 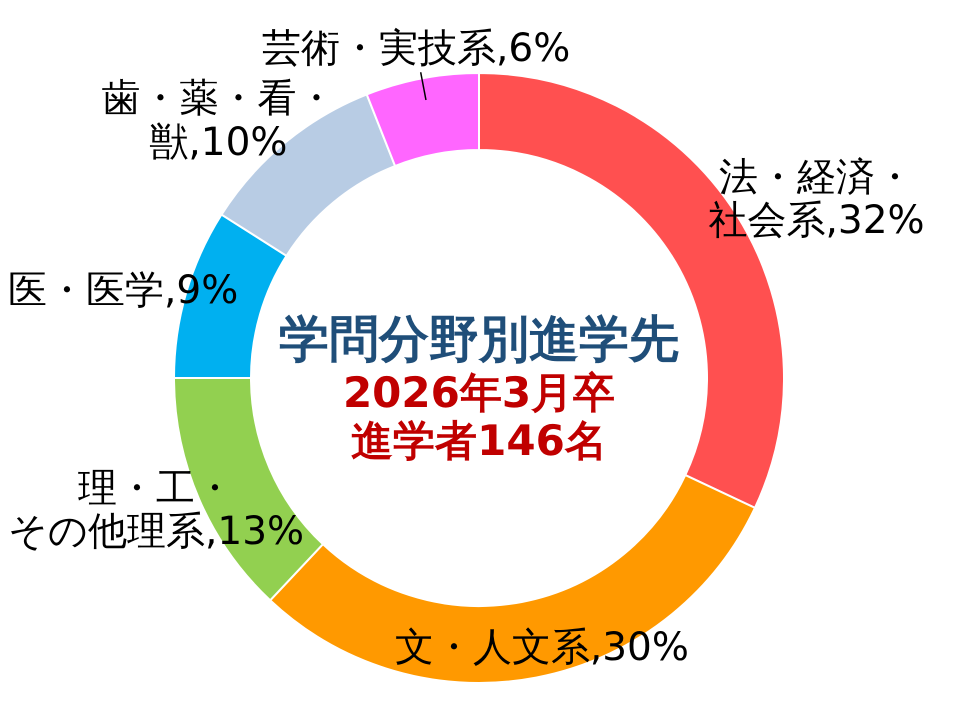 What do you see at coordinates (479, 392) in the screenshot?
I see `text: 2026年3月卒` at bounding box center [479, 392].